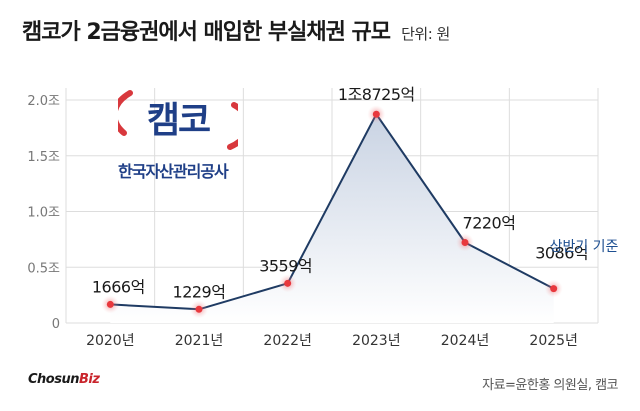 The height and width of the screenshot is (411, 640). I want to click on data-label: 1조8725억, so click(376, 94).